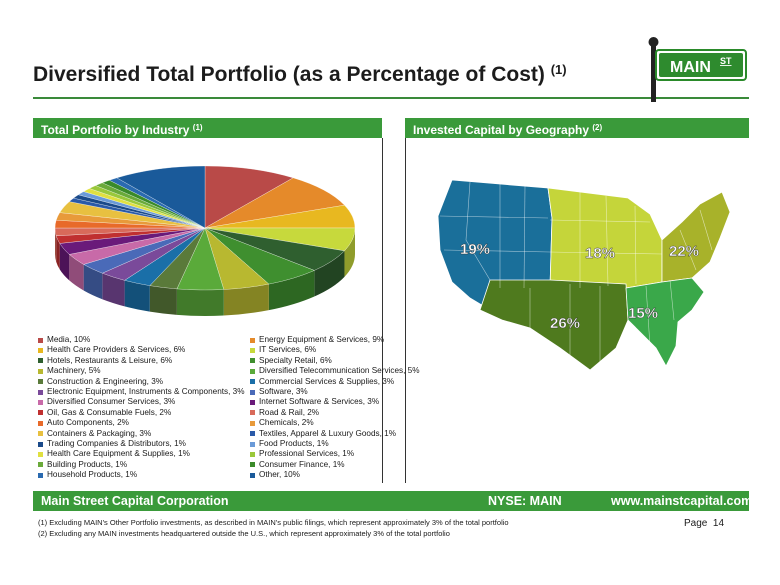 The image size is (780, 585). What do you see at coordinates (88, 423) in the screenshot?
I see `legend-label: Auto Components, 2%` at bounding box center [88, 423].